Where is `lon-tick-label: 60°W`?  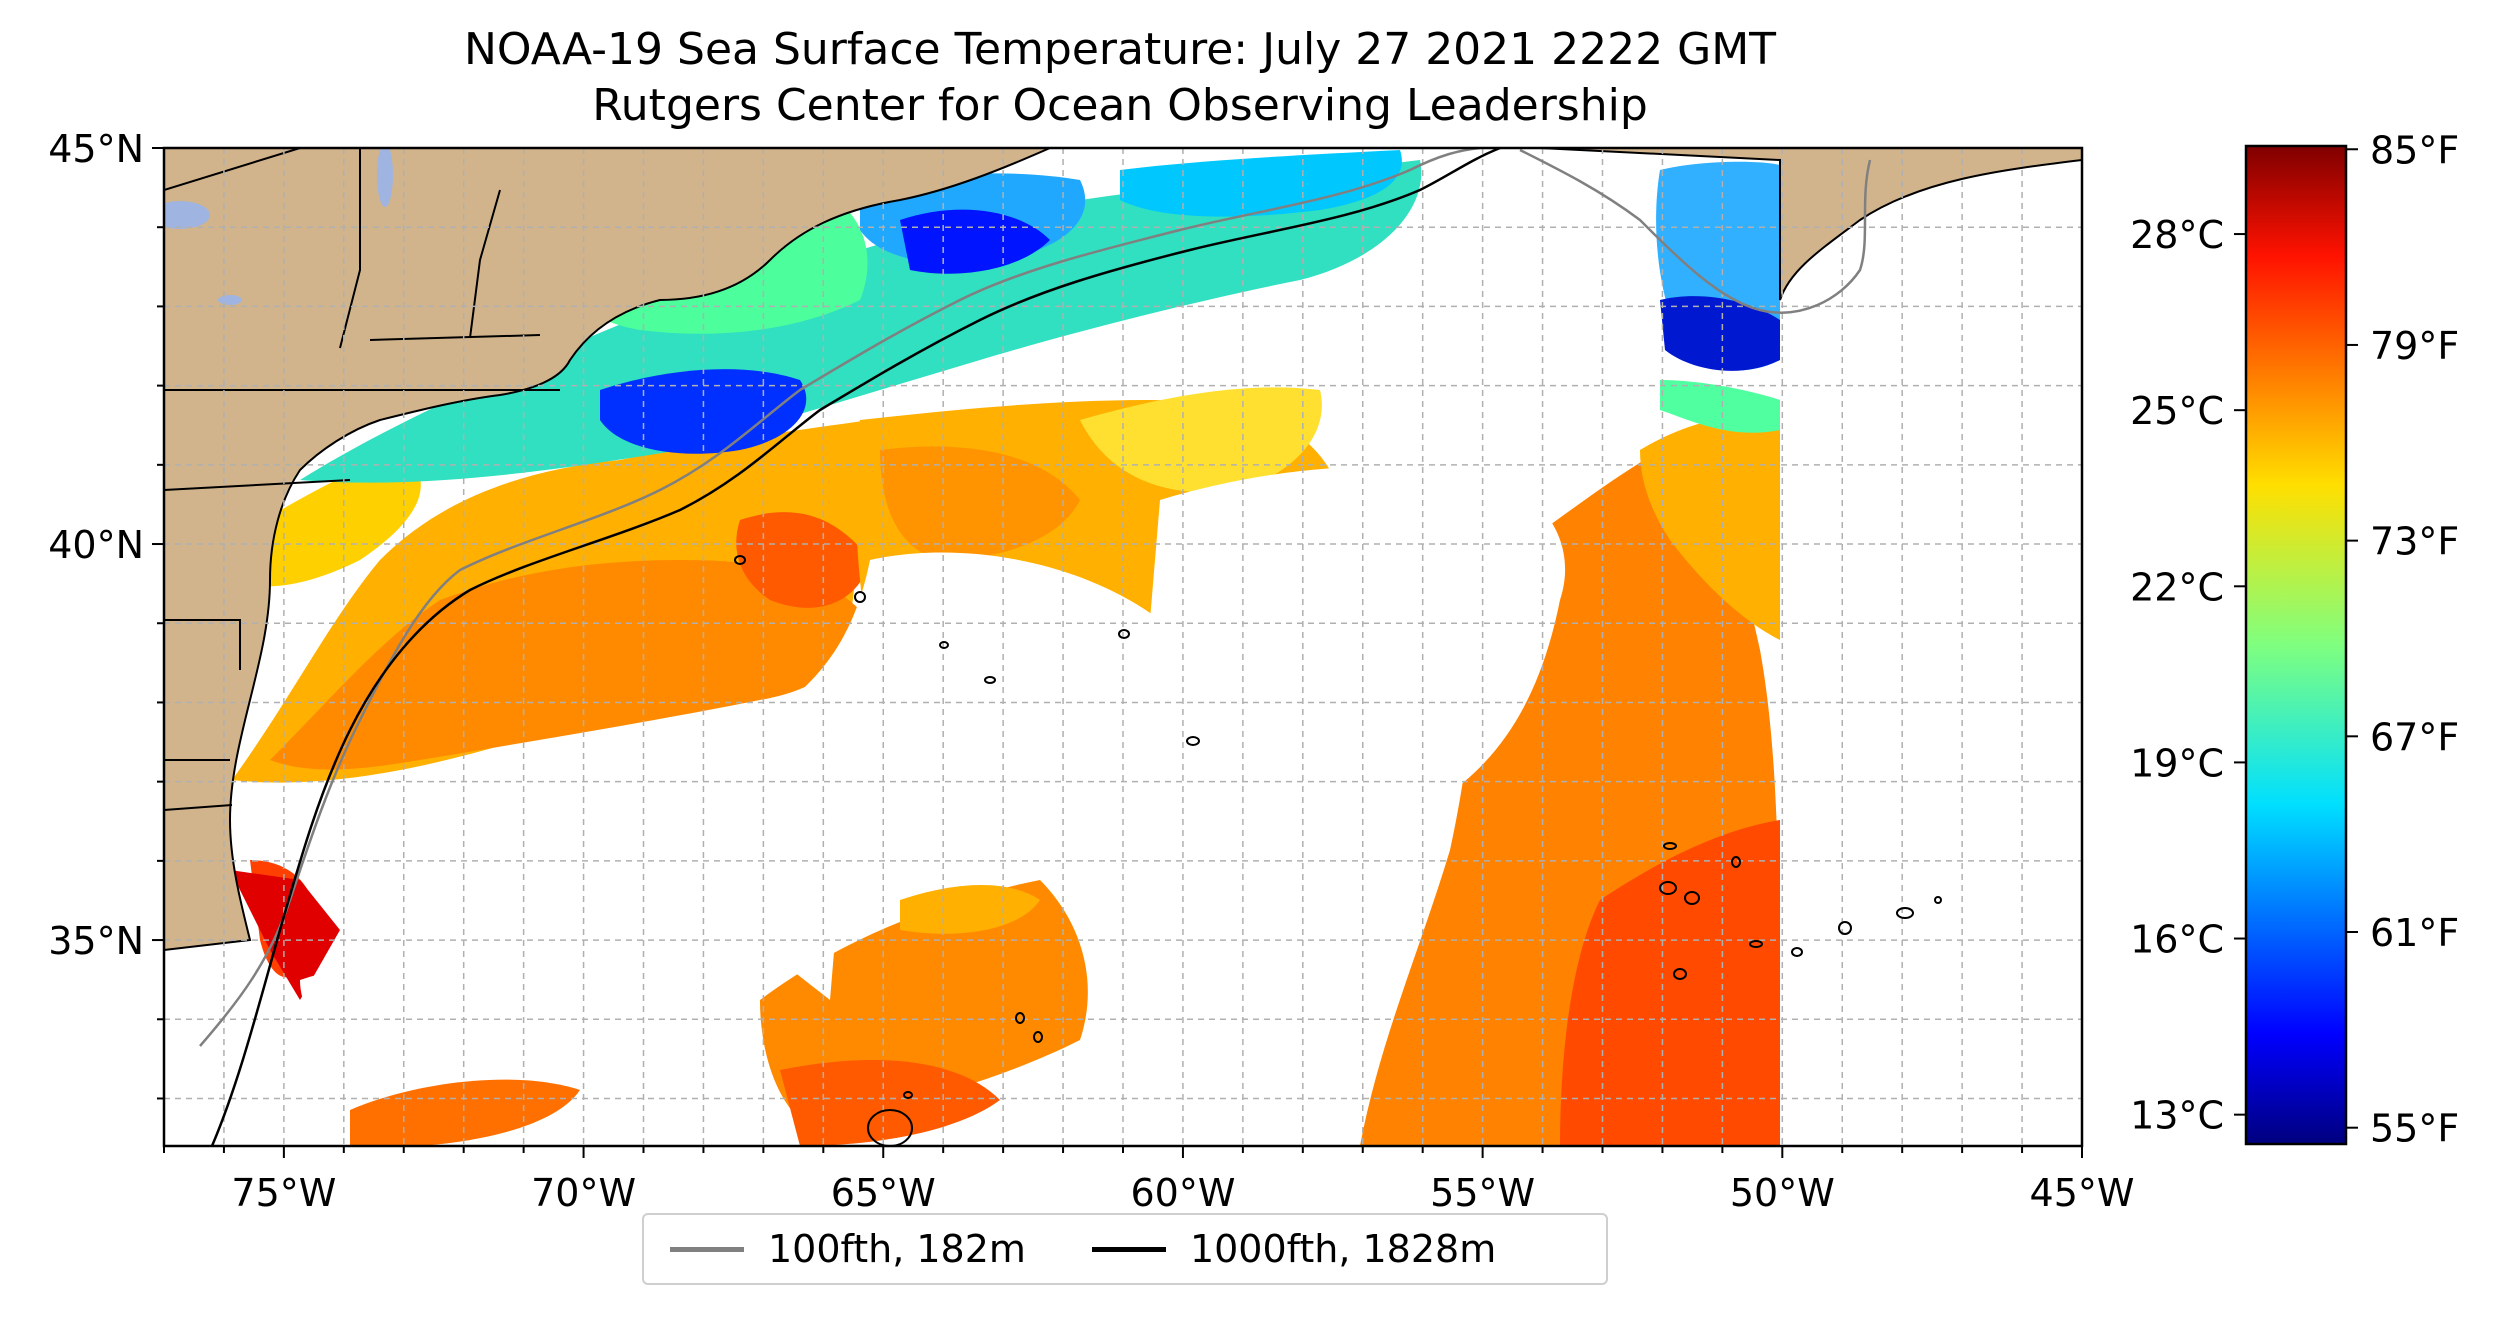
lon-tick-label: 60°W is located at coordinates (1182, 1193).